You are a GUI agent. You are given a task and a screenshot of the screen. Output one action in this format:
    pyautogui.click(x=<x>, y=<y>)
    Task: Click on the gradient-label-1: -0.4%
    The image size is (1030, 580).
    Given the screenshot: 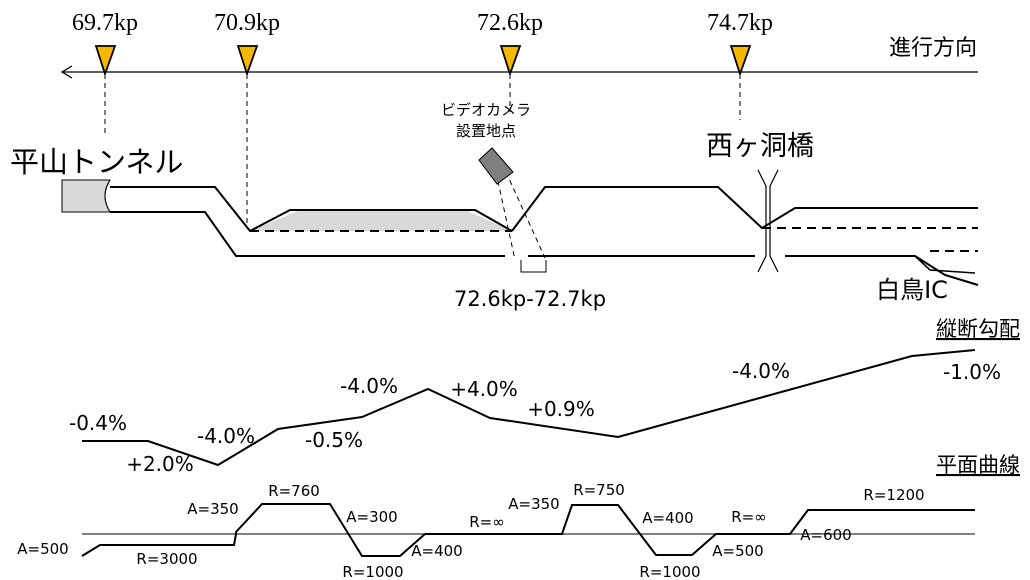 What is the action you would take?
    pyautogui.click(x=98, y=423)
    